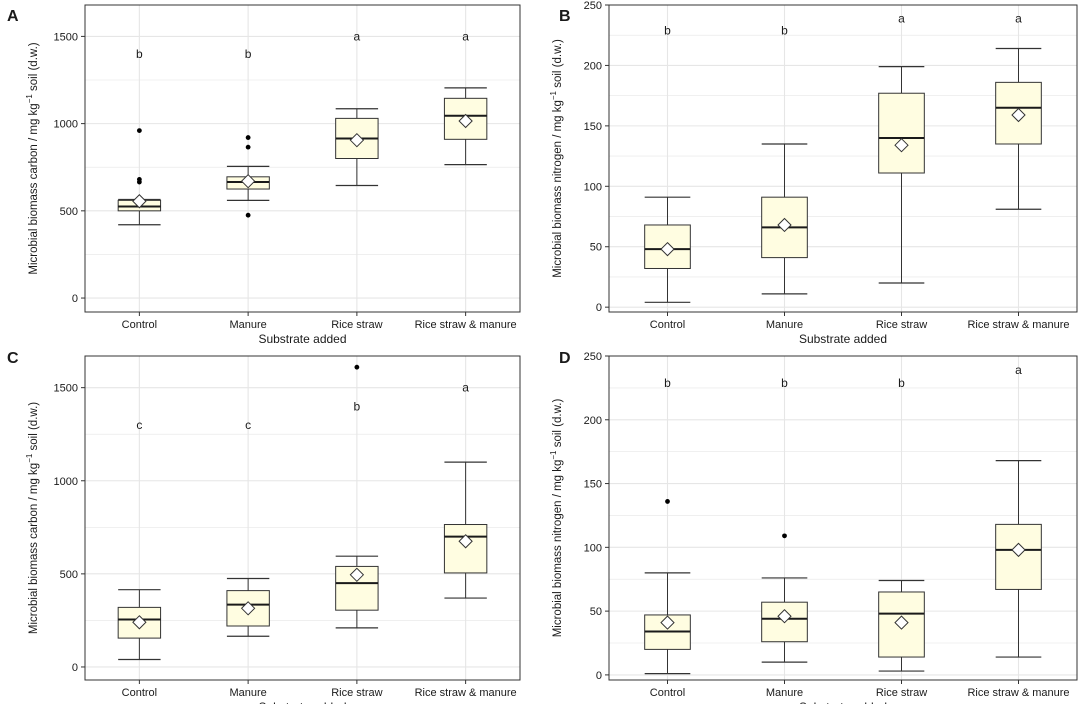  I want to click on panel-label: D, so click(565, 358).